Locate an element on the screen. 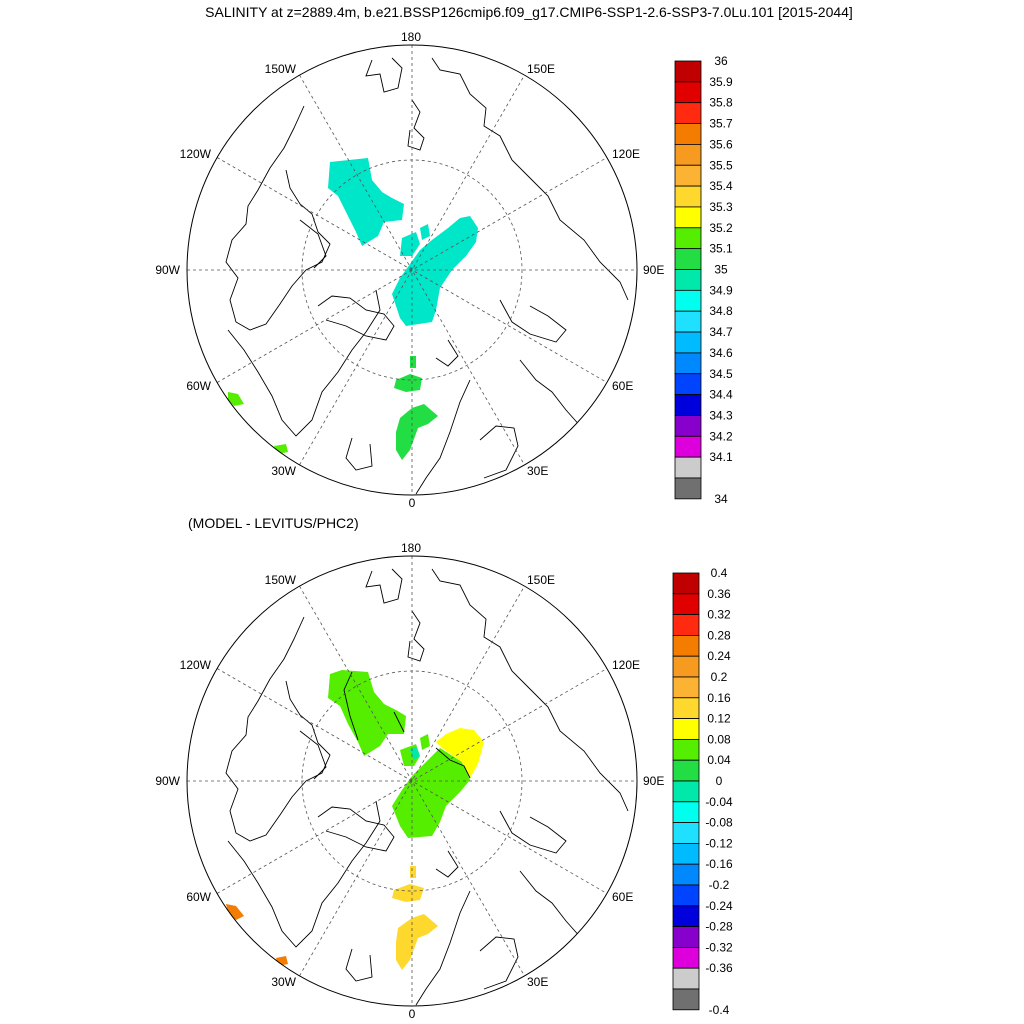 This screenshot has height=1024, width=1024. salinity-colorbar-label: 36 is located at coordinates (721, 61).